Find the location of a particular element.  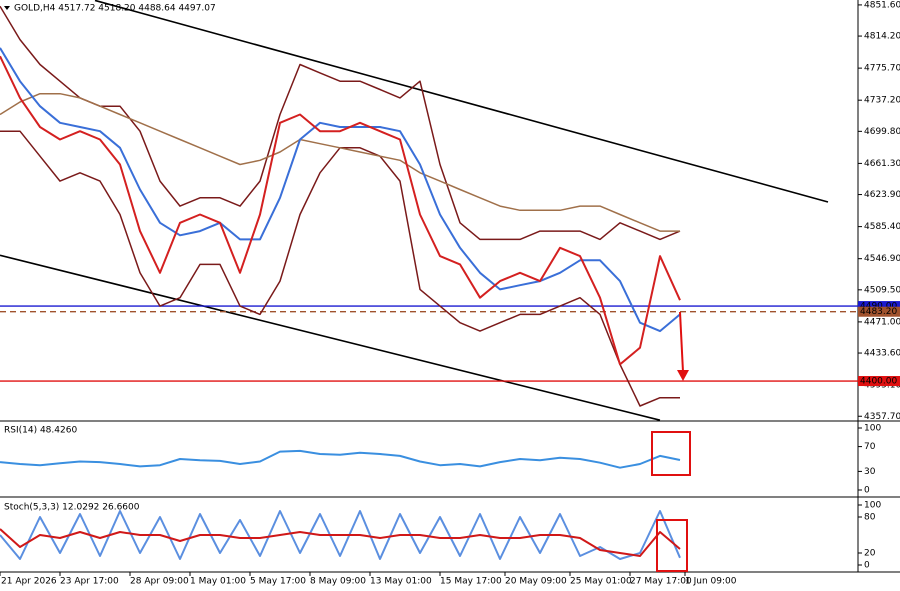

arrow is located at coordinates (681, 342).